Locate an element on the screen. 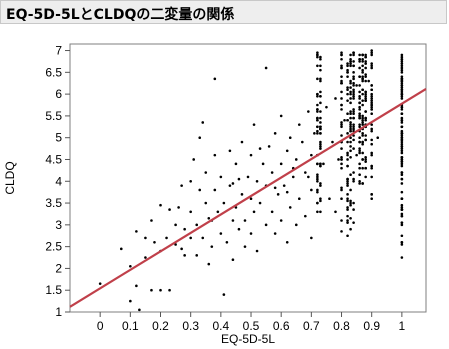  x-tick-label: 0.8 is located at coordinates (341, 326).